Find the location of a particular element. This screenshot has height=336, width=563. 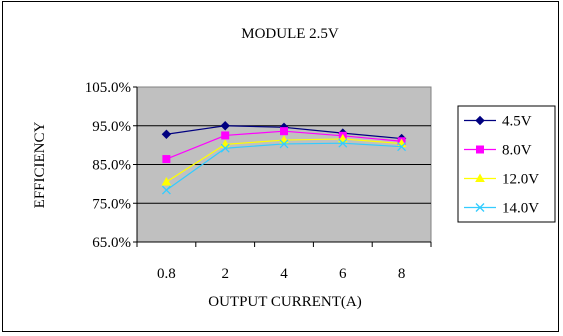

legend-item: 12.0V is located at coordinates (501, 180).